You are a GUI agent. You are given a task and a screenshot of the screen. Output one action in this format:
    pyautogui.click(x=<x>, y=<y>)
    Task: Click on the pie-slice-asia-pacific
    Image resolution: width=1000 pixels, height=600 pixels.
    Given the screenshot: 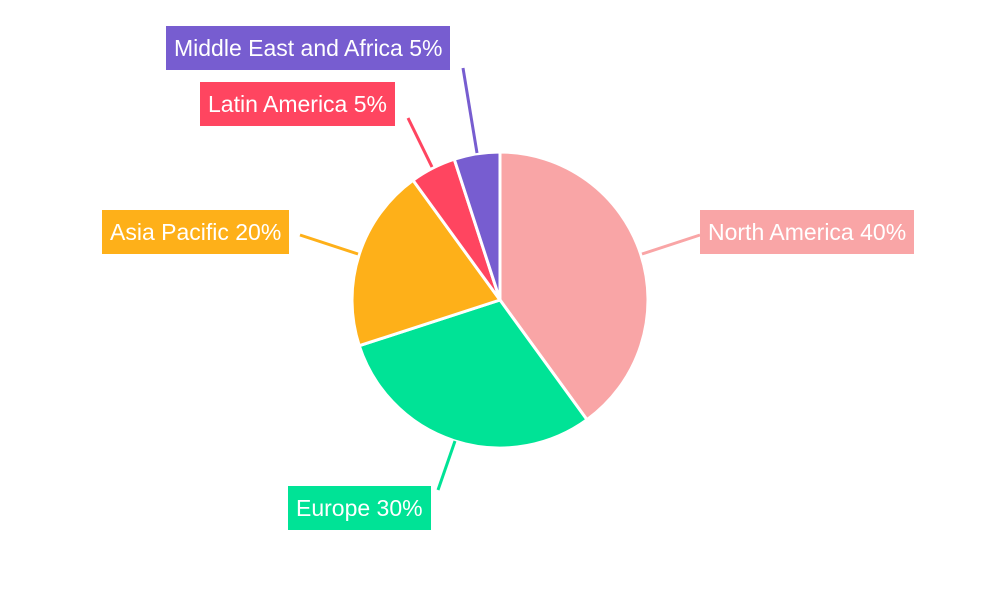 What is the action you would take?
    pyautogui.click(x=426, y=263)
    